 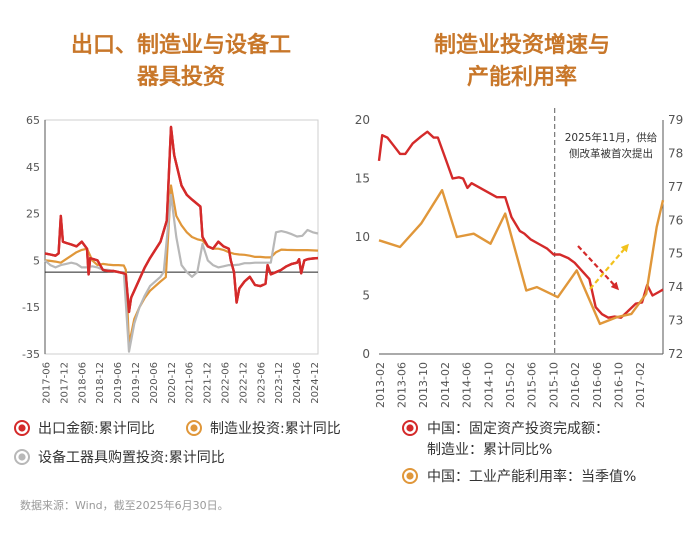 I want to click on legend-marker-fai-manufacturing-fill, so click(x=410, y=428).